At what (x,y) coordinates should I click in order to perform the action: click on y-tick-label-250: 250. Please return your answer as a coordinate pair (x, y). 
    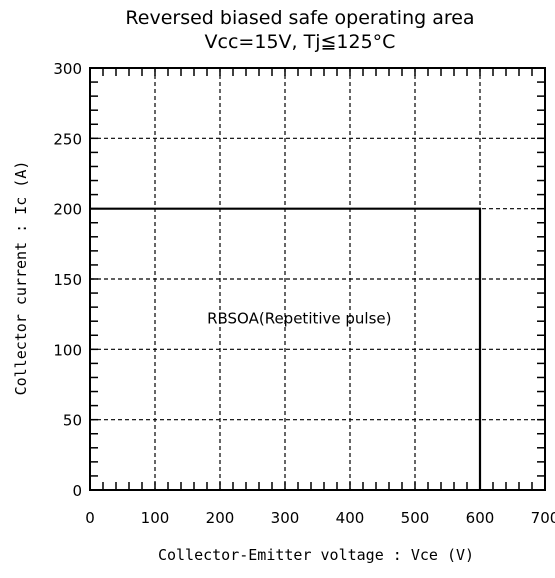
    Looking at the image, I should click on (67, 139).